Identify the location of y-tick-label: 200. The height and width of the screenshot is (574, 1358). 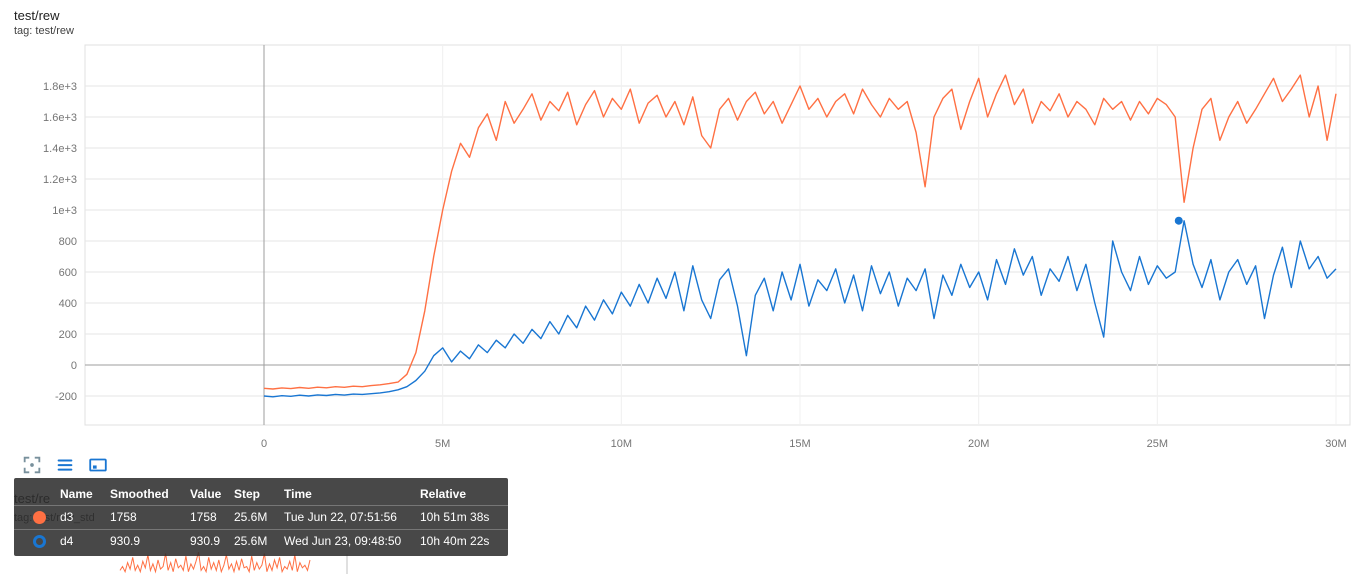
(68, 335).